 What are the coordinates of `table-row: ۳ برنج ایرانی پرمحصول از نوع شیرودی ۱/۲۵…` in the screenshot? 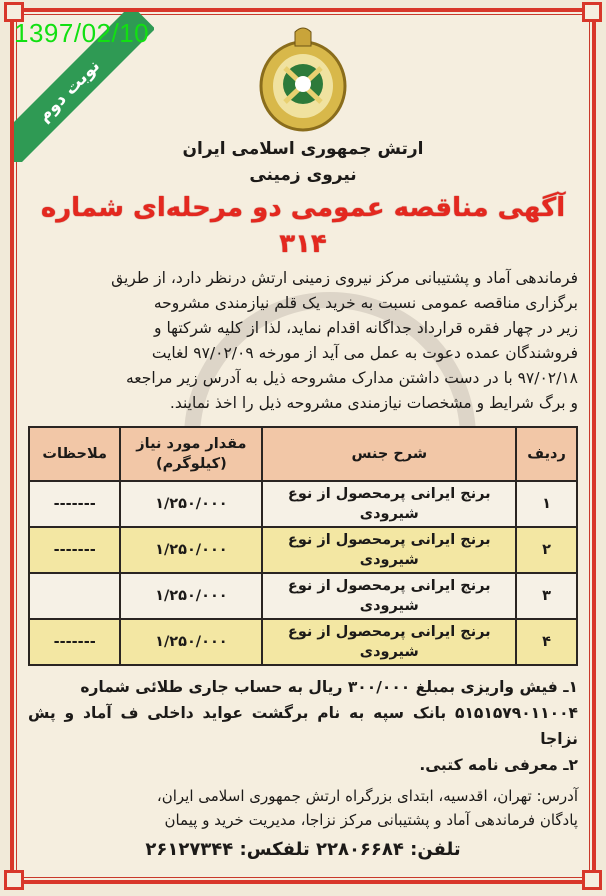 It's located at (302, 596).